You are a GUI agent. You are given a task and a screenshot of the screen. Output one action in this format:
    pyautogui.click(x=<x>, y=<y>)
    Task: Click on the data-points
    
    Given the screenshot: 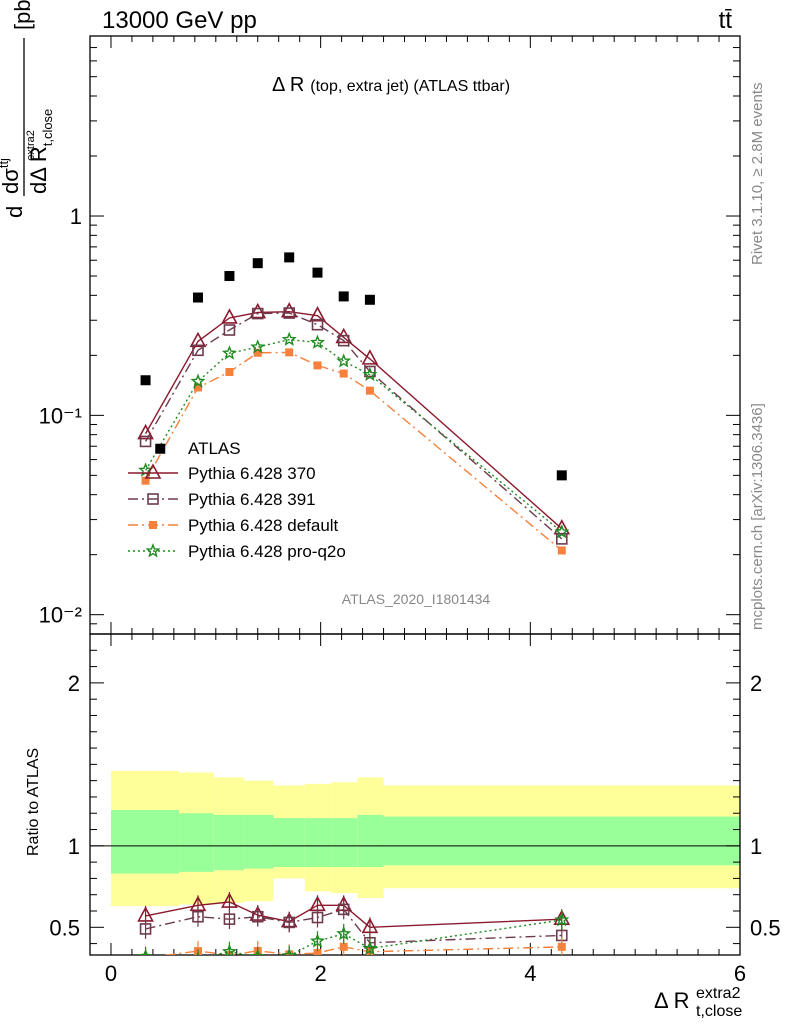 What is the action you would take?
    pyautogui.click(x=353, y=366)
    